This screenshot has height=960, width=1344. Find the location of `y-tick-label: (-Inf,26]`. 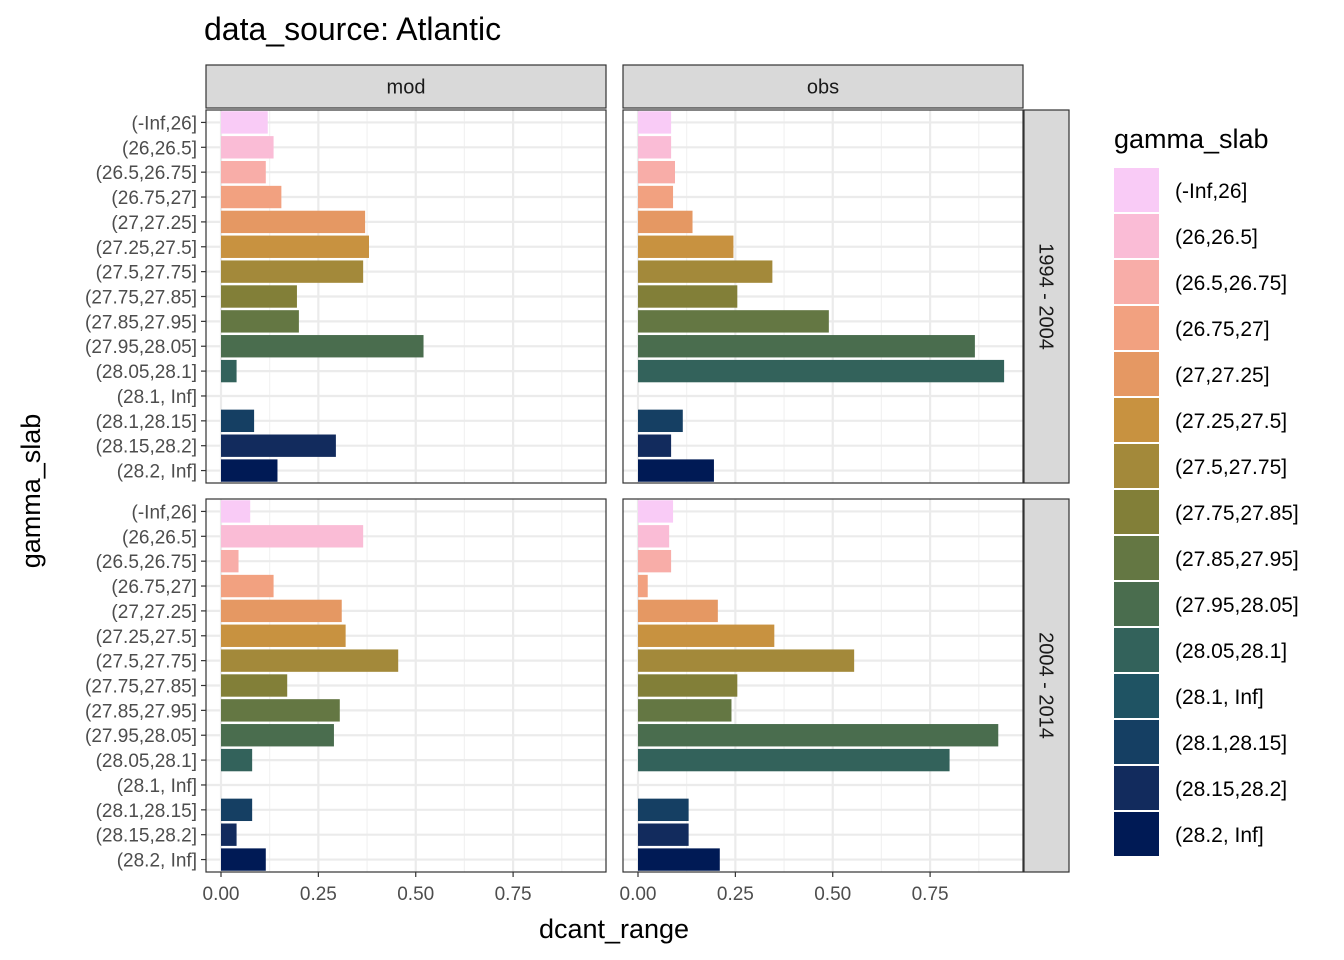

y-tick-label: (-Inf,26] is located at coordinates (164, 512).